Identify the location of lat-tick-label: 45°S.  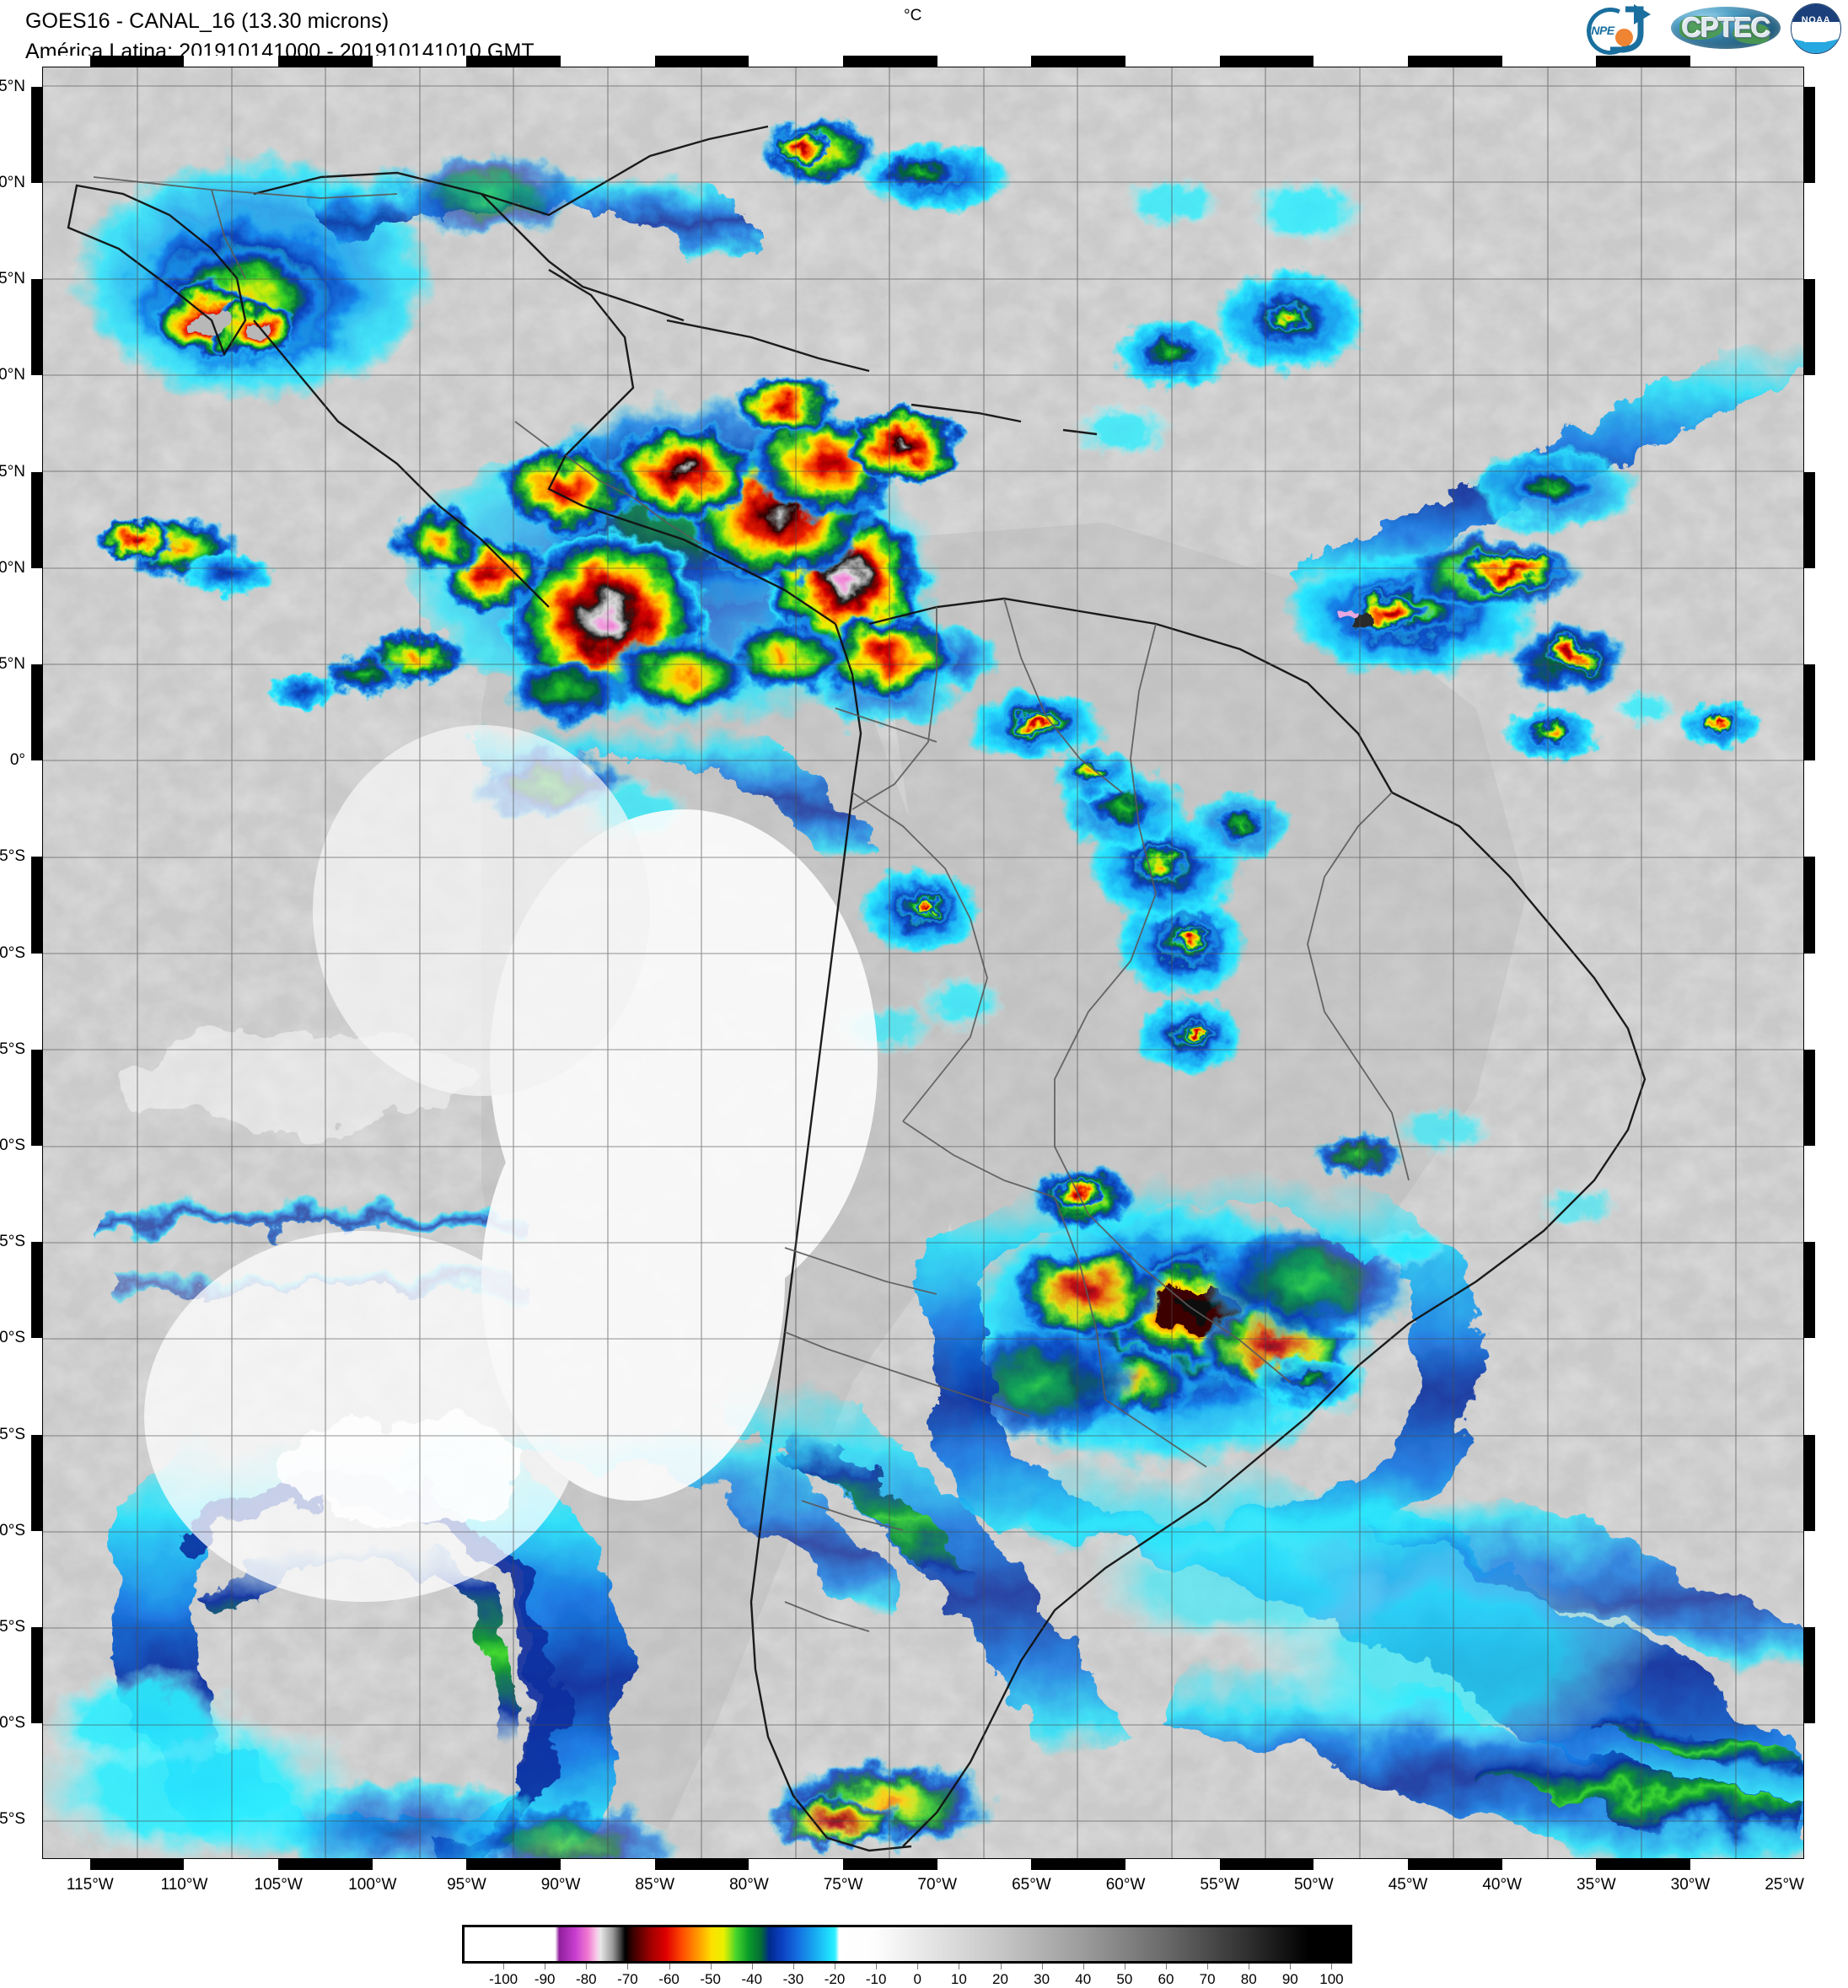
(12, 1626).